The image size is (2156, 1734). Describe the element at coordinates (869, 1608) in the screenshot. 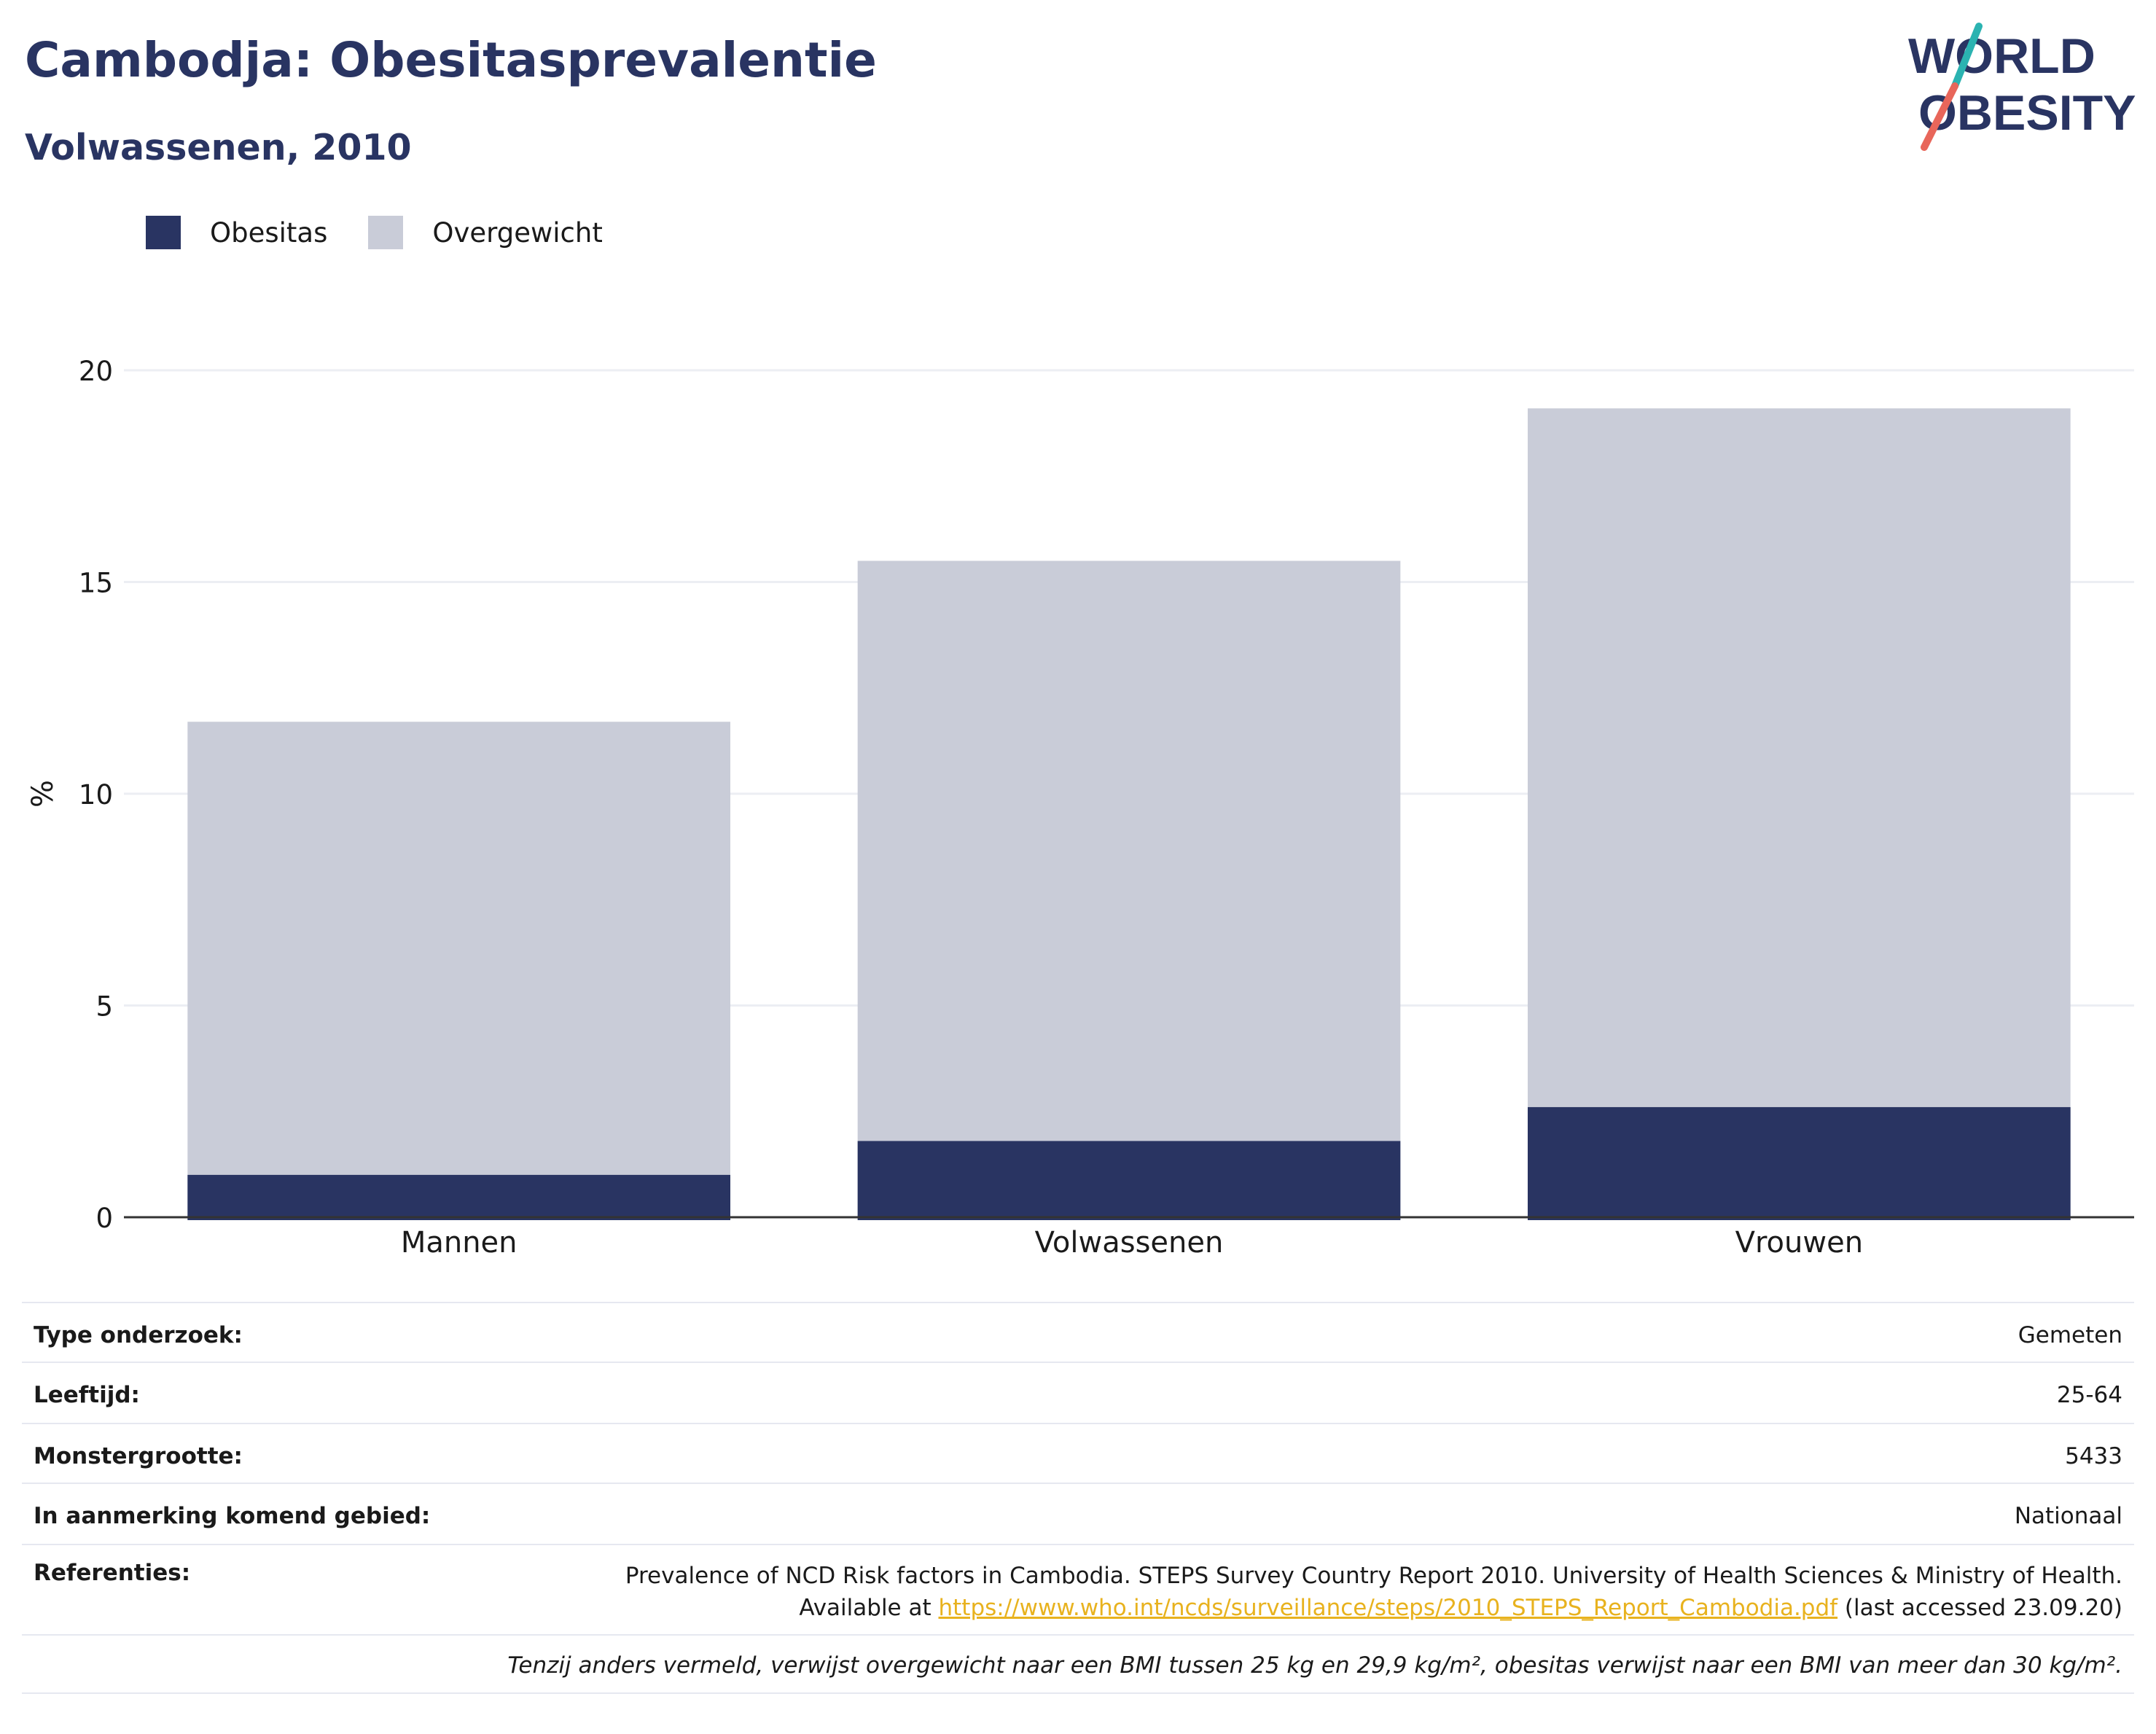

I see `references-prefix: Available at` at that location.